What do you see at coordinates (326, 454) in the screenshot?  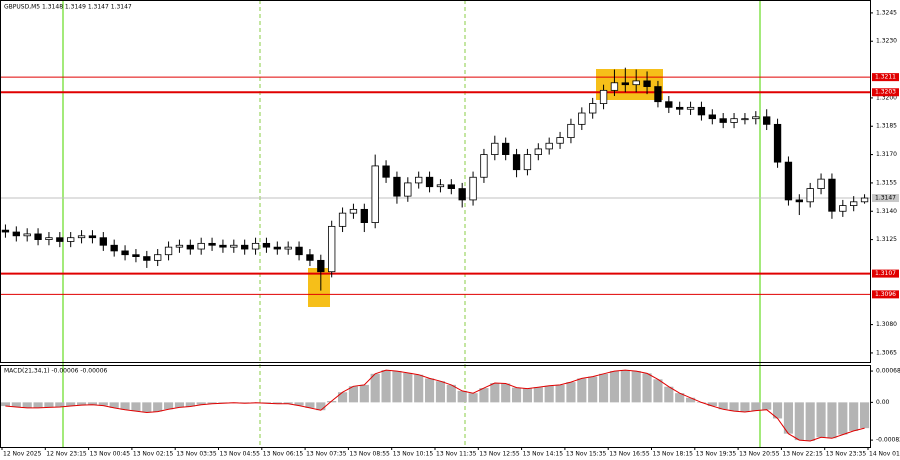 I see `x-tick-label: 13 Nov 07:35` at bounding box center [326, 454].